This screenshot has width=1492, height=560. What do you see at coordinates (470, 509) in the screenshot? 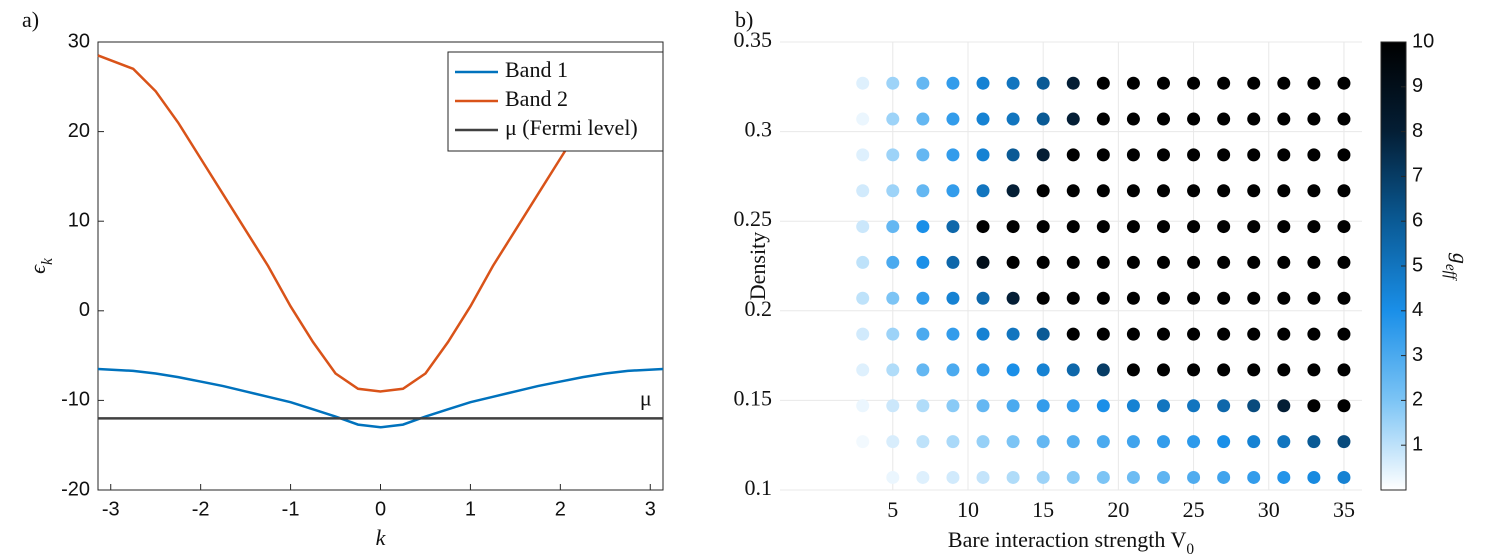
I see `x-tick-label: 1` at bounding box center [470, 509].